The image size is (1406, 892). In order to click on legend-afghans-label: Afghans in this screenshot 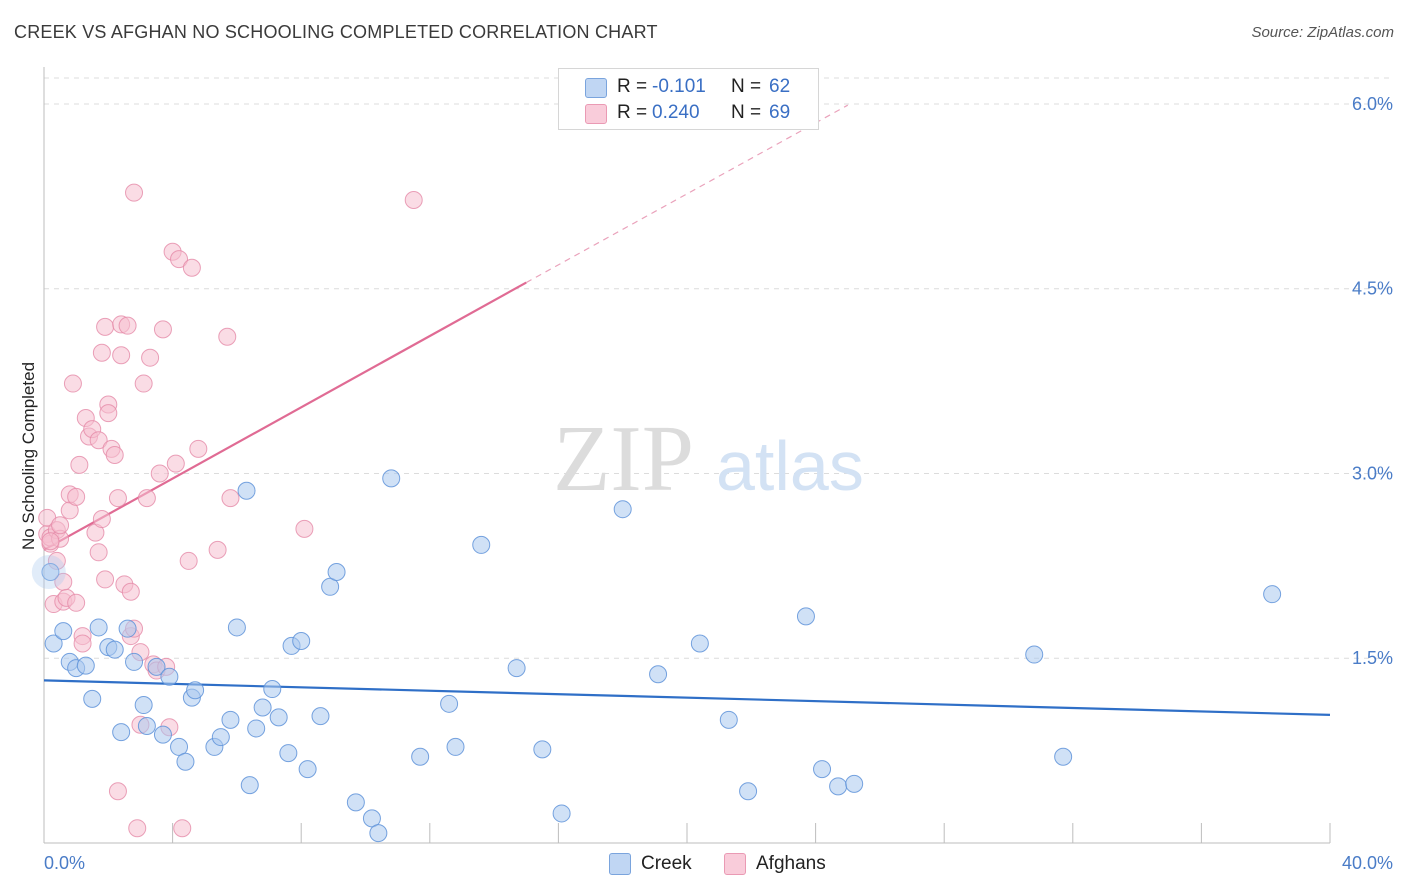, I will do `click(791, 863)`.